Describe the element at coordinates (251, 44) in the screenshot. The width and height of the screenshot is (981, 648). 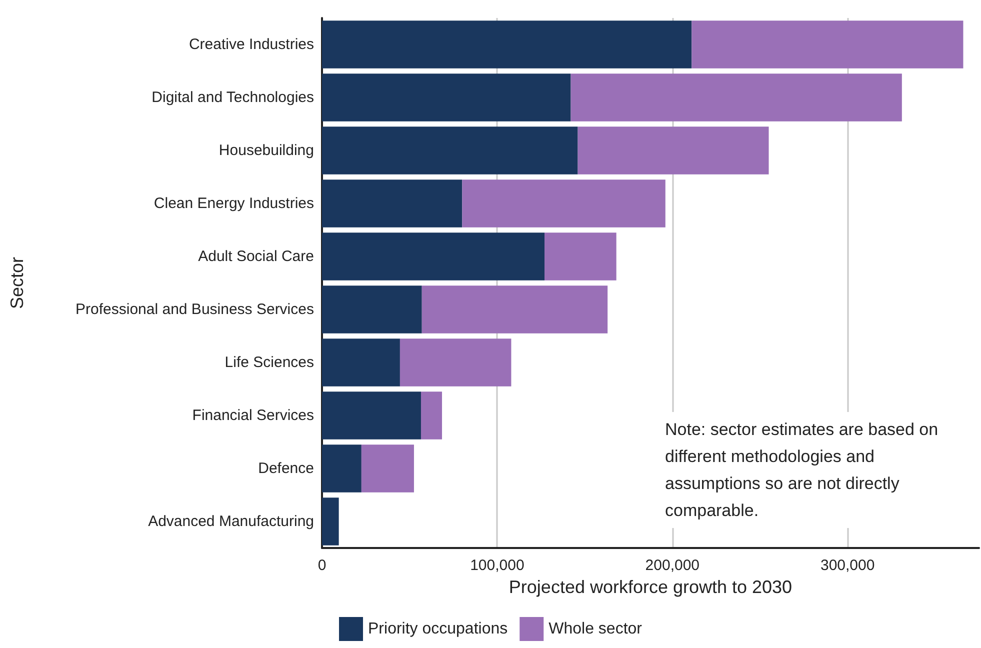
I see `y-tick-label: Creative Industries` at that location.